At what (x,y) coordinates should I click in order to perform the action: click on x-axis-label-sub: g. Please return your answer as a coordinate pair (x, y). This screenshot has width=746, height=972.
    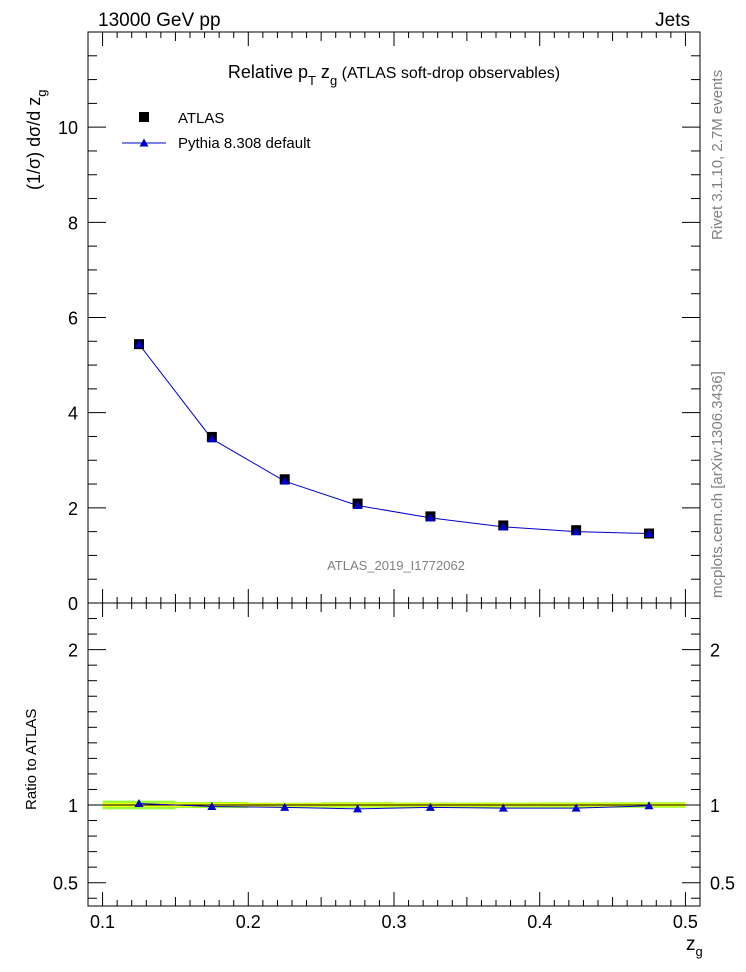
    Looking at the image, I should click on (699, 951).